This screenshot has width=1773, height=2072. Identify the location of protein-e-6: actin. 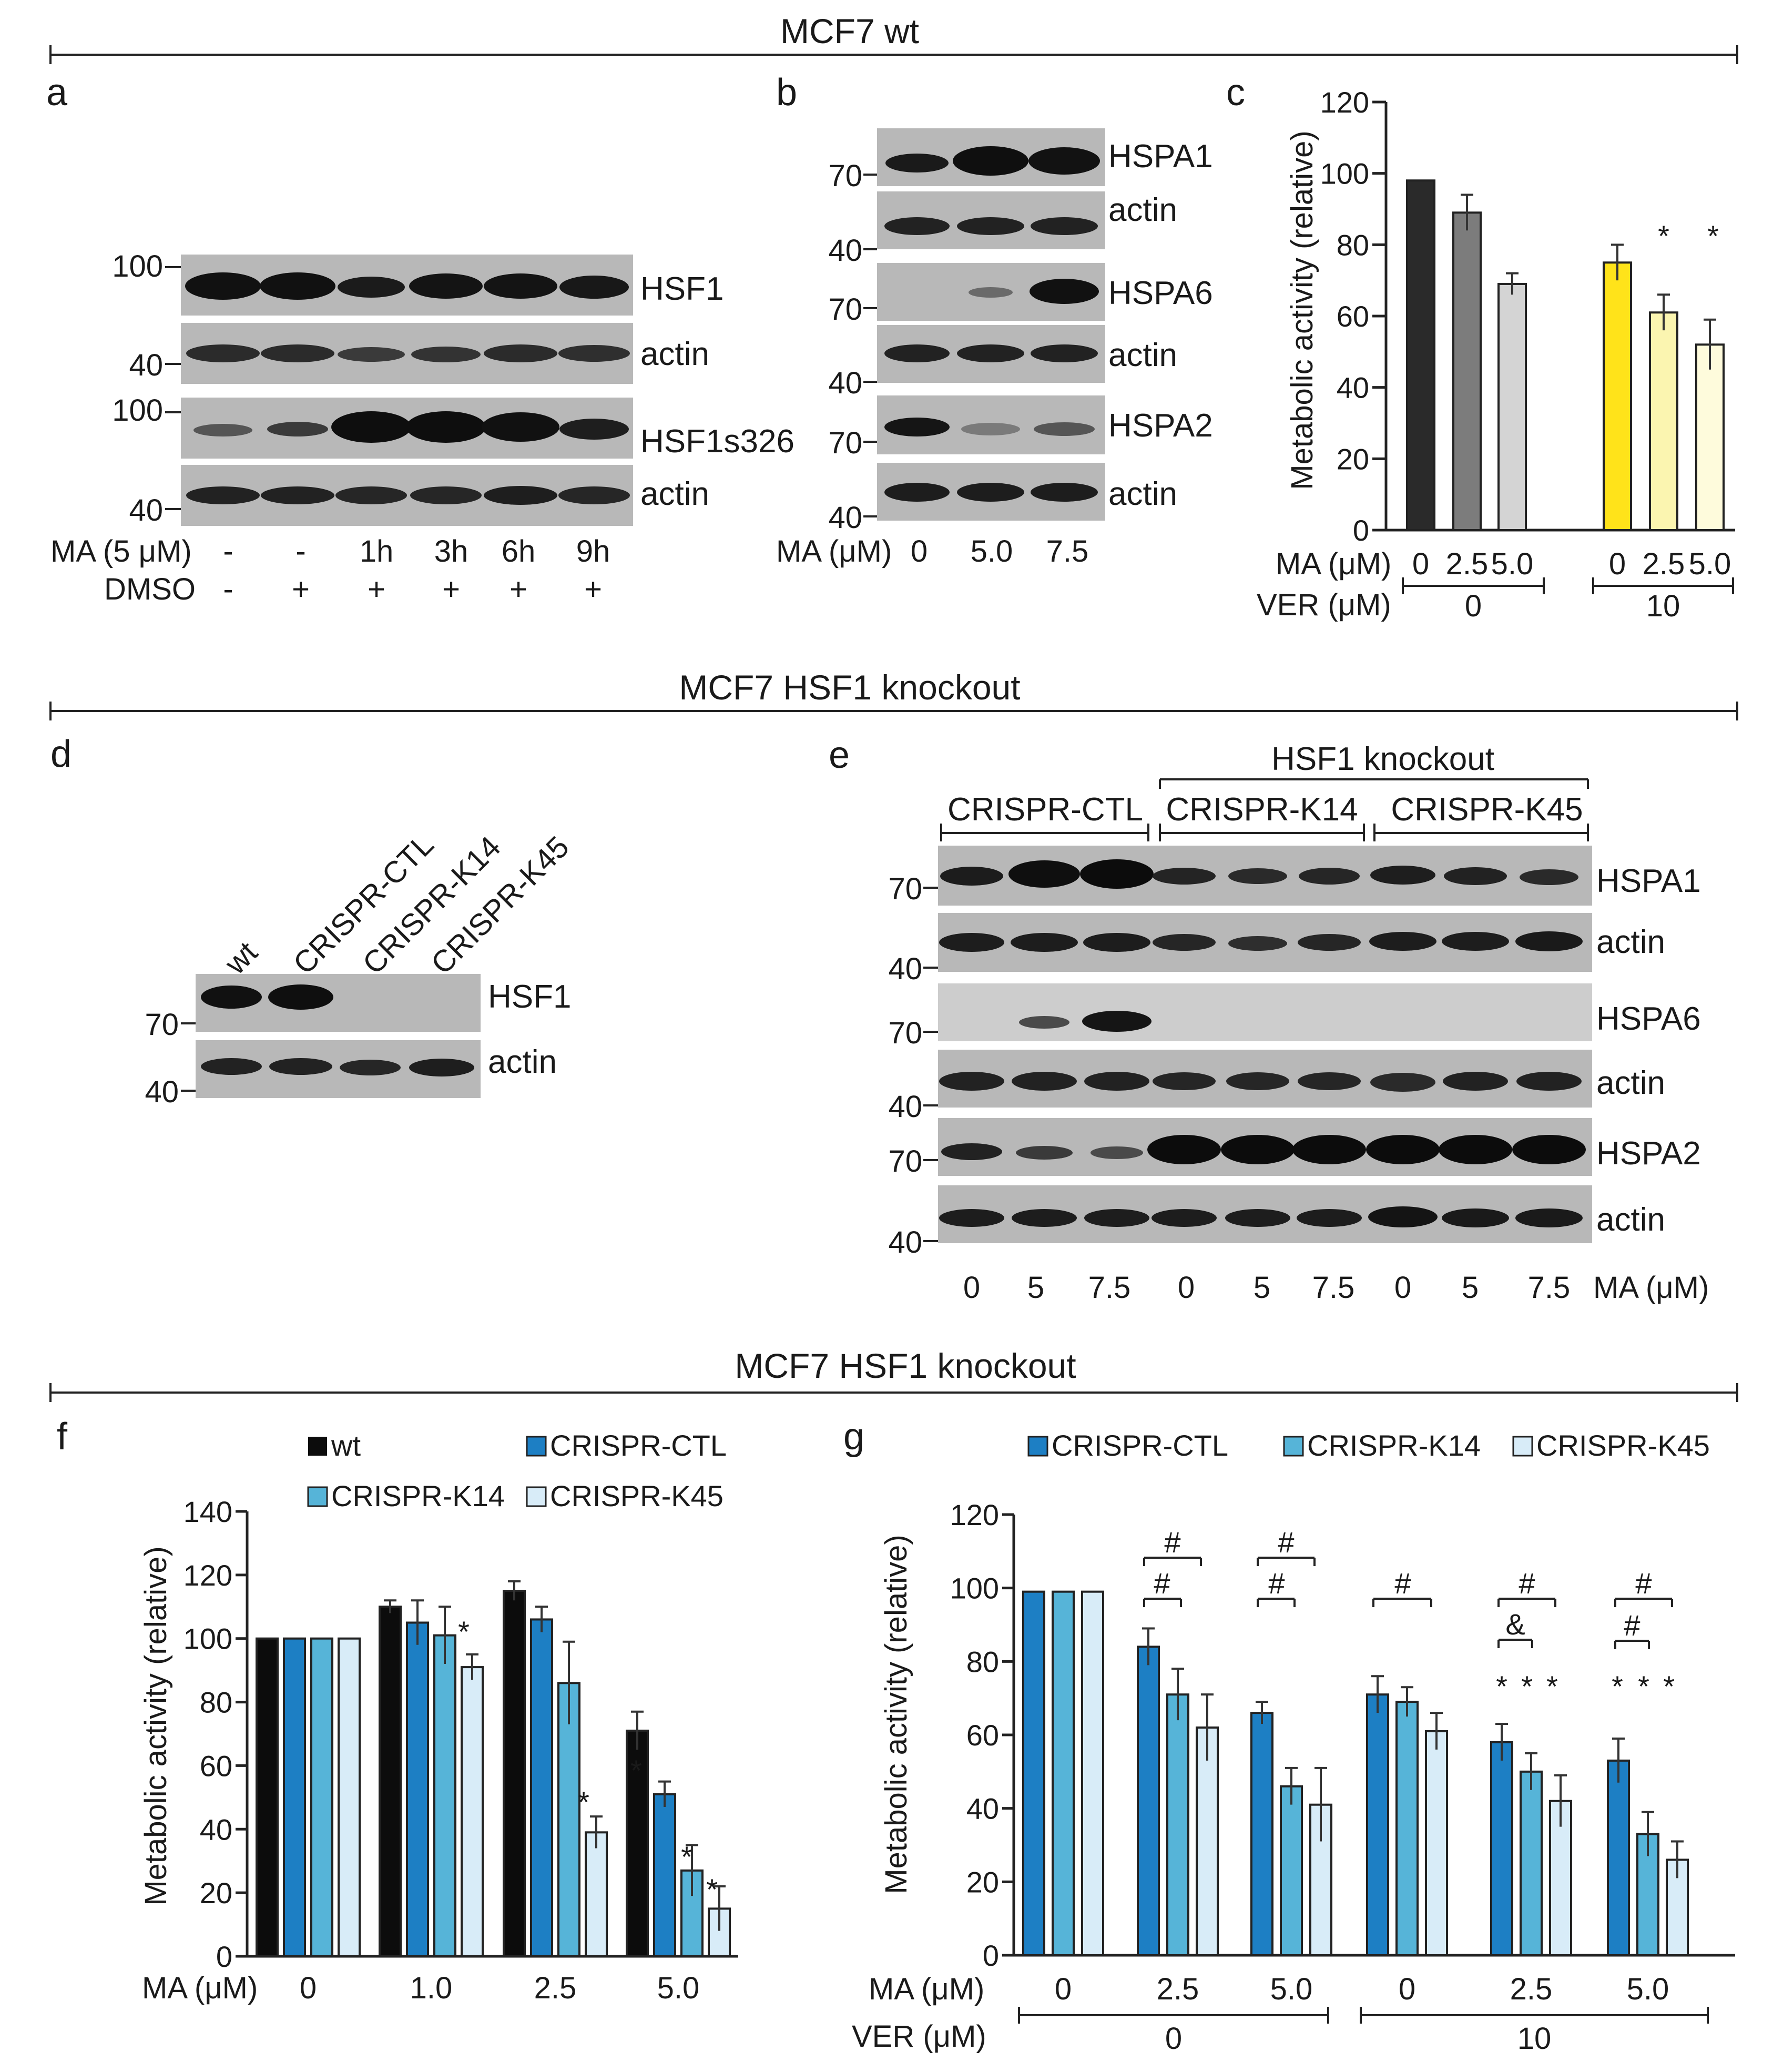
(1630, 1220).